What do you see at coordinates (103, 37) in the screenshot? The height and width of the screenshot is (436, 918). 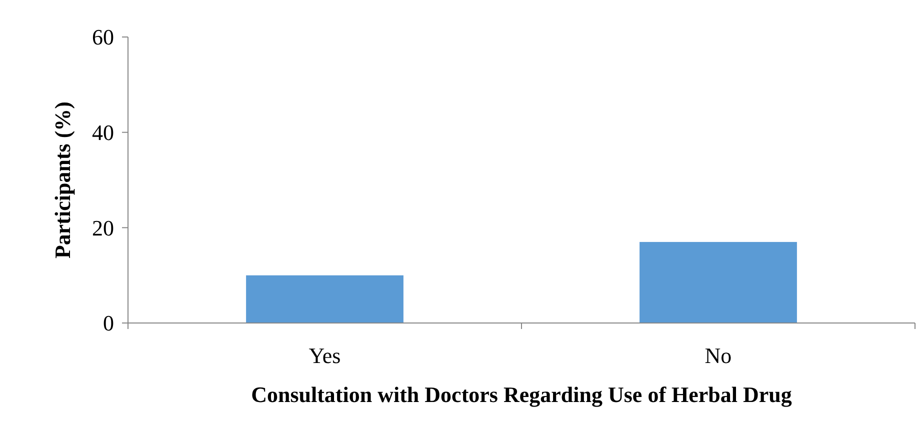 I see `y-tick-label: 60` at bounding box center [103, 37].